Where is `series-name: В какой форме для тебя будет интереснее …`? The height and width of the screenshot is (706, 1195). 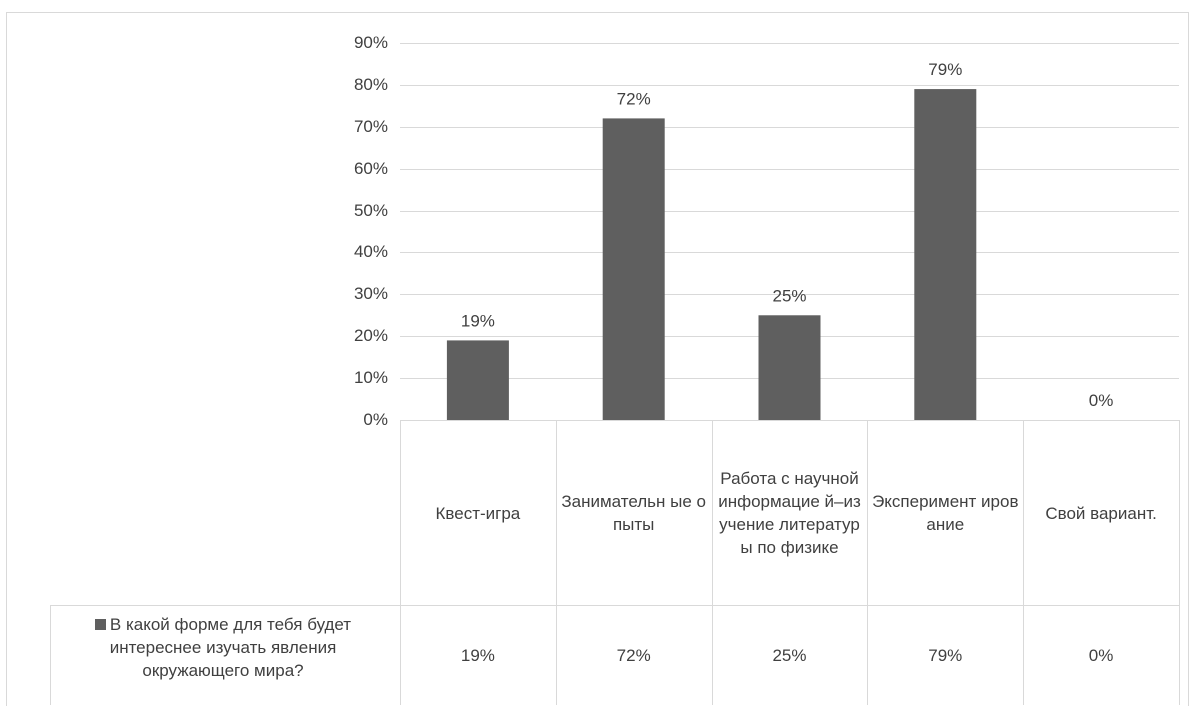 series-name: В какой форме для тебя будет интереснее … is located at coordinates (230, 647).